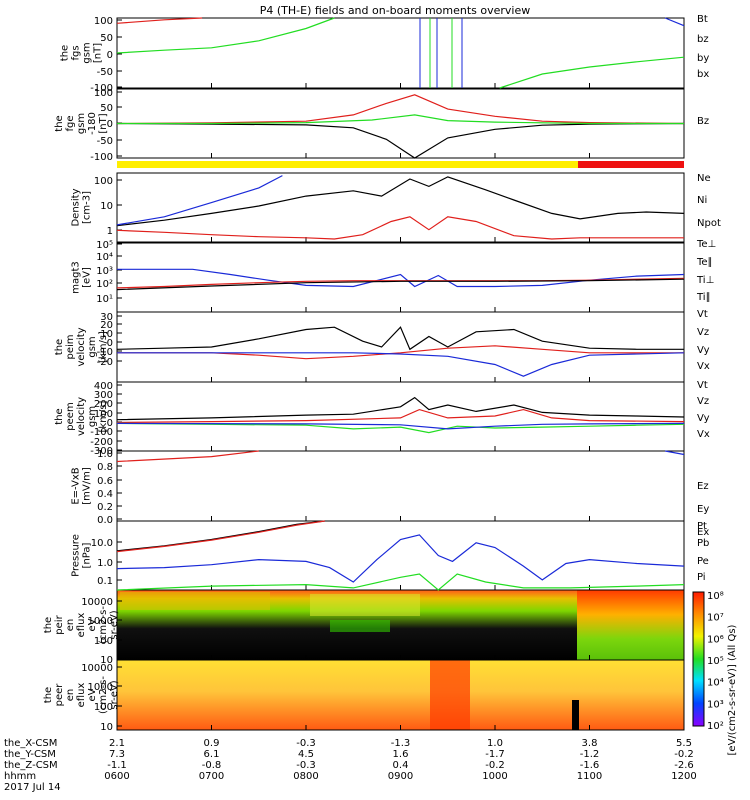 The image size is (750, 800). What do you see at coordinates (106, 38) in the screenshot?
I see `ytick-label-fgs: 50` at bounding box center [106, 38].